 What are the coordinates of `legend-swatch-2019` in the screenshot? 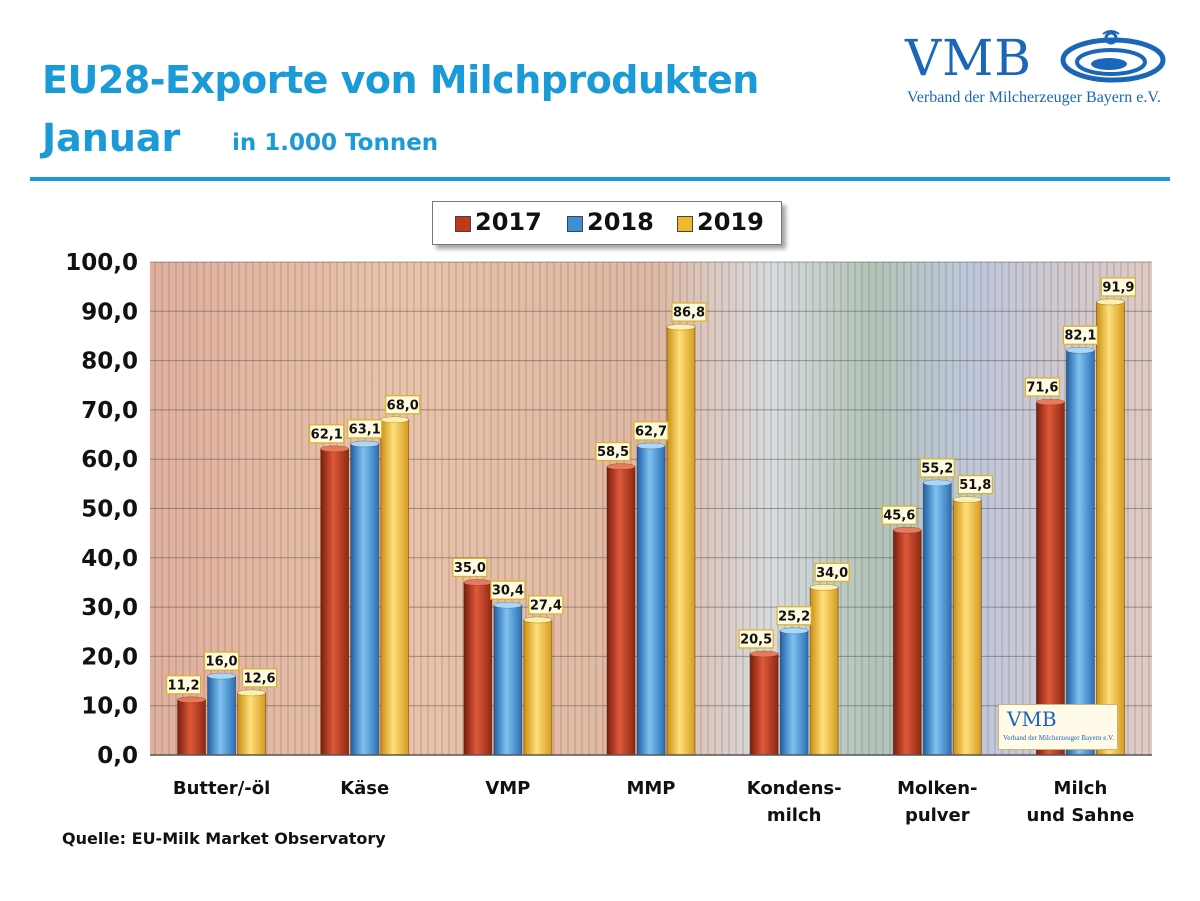 It's located at (685, 224).